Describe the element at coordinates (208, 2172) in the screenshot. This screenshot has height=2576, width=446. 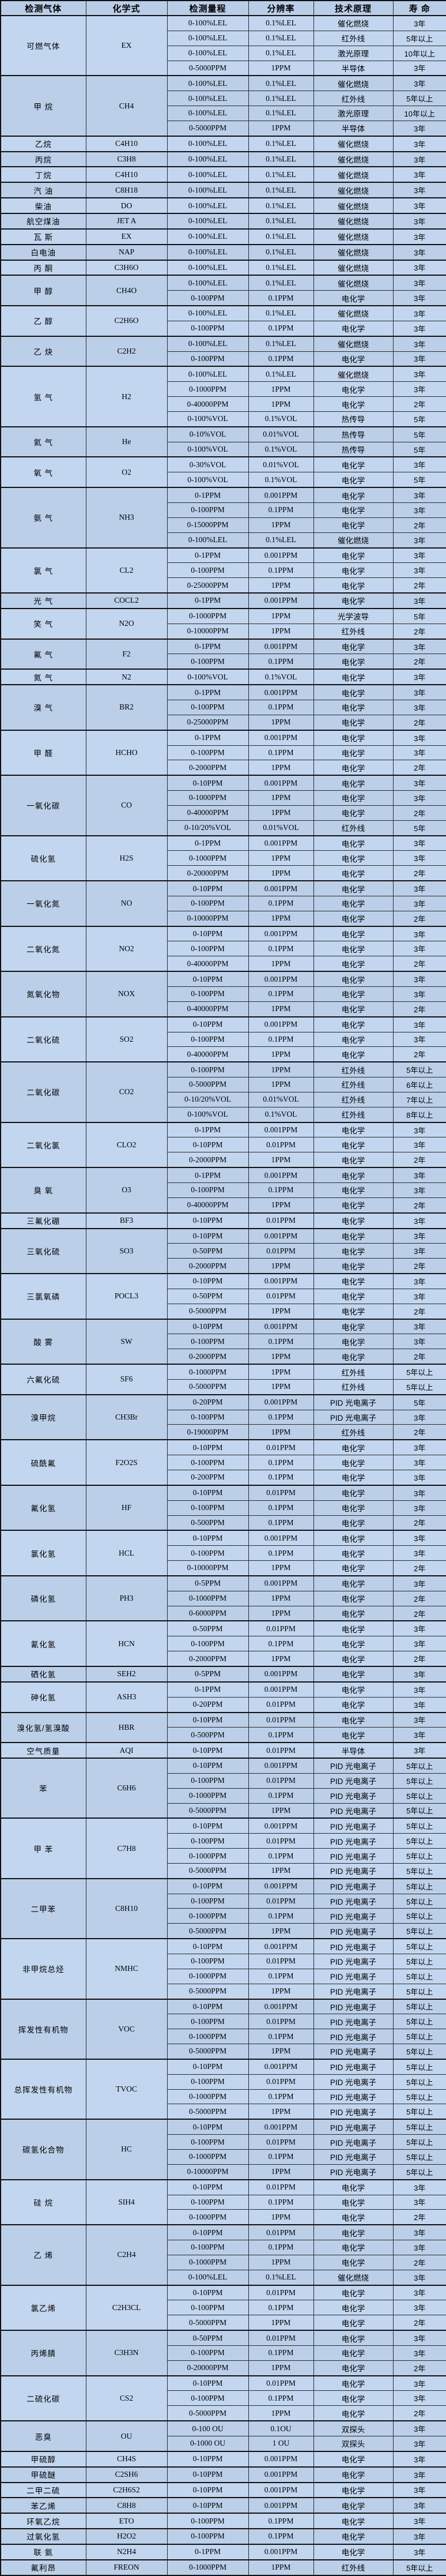
I see `range-cell: 0-10000PPM` at that location.